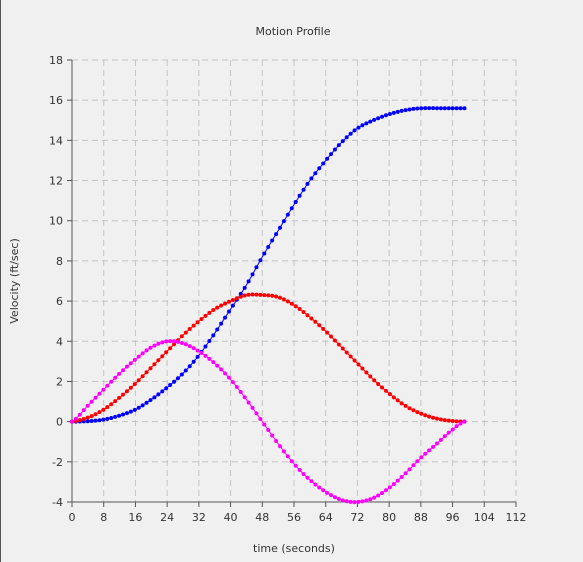  Describe the element at coordinates (57, 462) in the screenshot. I see `y-tick-label: -2` at that location.